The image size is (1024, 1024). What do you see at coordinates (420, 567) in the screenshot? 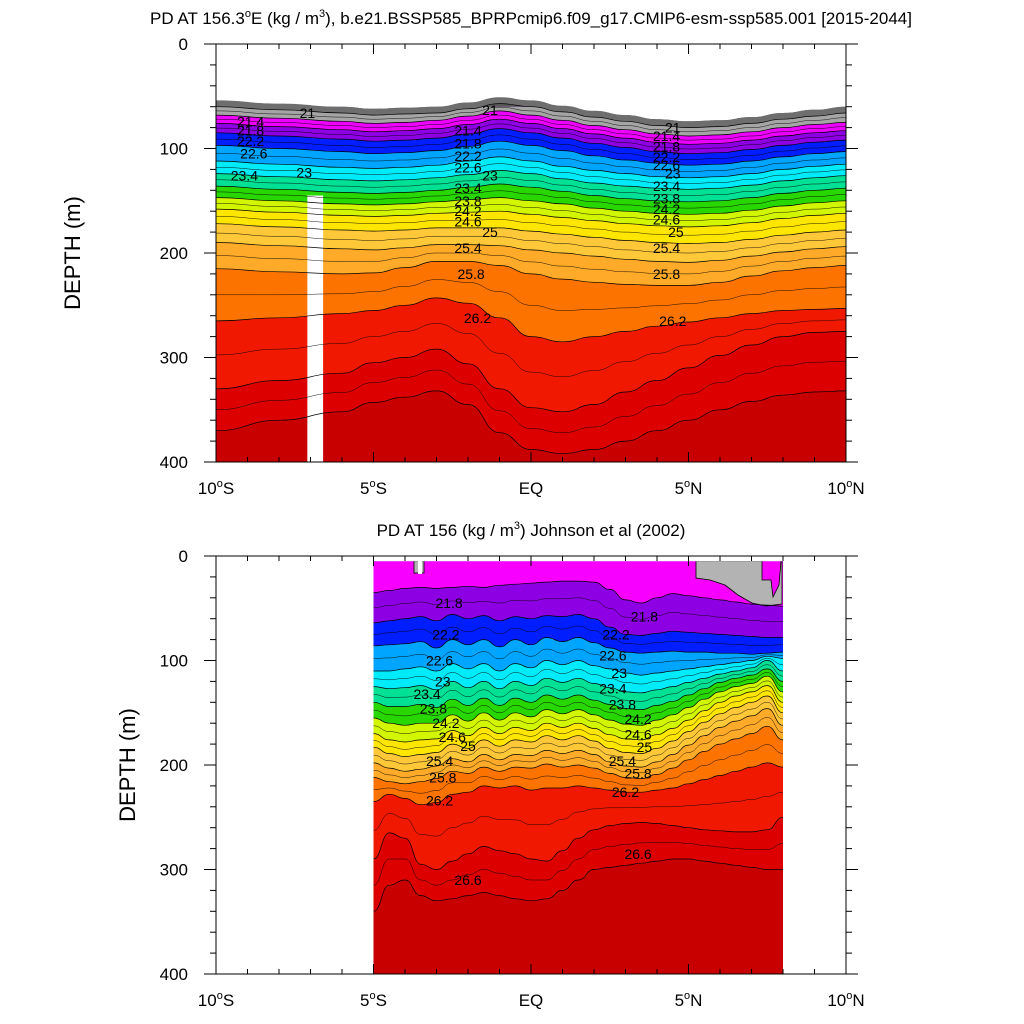
I see `obs-surface-white-notch` at bounding box center [420, 567].